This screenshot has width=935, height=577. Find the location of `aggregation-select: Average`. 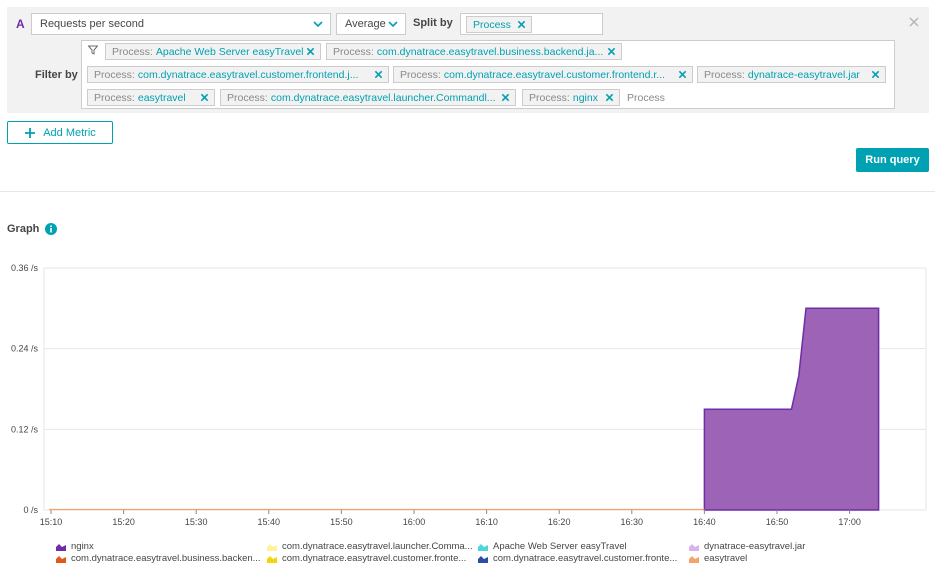

aggregation-select: Average is located at coordinates (371, 24).